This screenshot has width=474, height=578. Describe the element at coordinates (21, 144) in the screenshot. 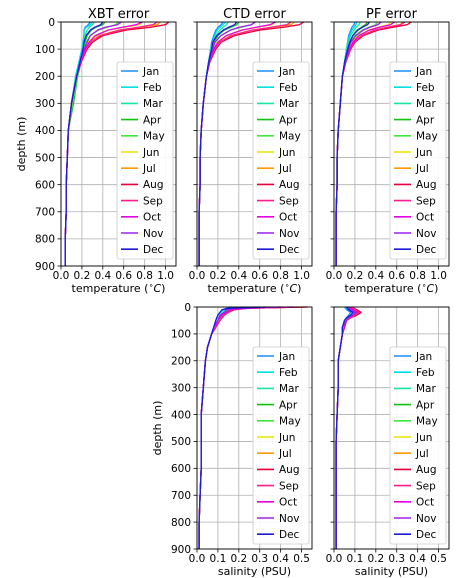

I see `y-axis-label: depth (m)` at that location.